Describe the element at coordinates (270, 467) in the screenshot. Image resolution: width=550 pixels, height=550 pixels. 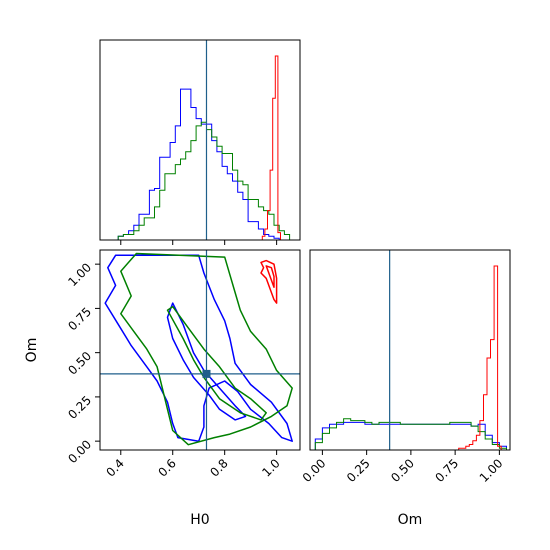
I see `joint-x-tick-label: 1.0` at that location.